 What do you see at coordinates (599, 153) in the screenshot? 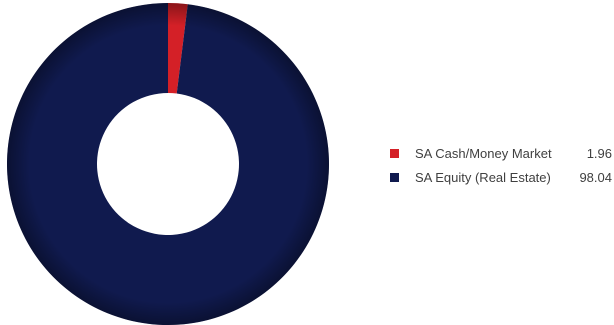
I see `legend-value-cash: 1.96` at bounding box center [599, 153].